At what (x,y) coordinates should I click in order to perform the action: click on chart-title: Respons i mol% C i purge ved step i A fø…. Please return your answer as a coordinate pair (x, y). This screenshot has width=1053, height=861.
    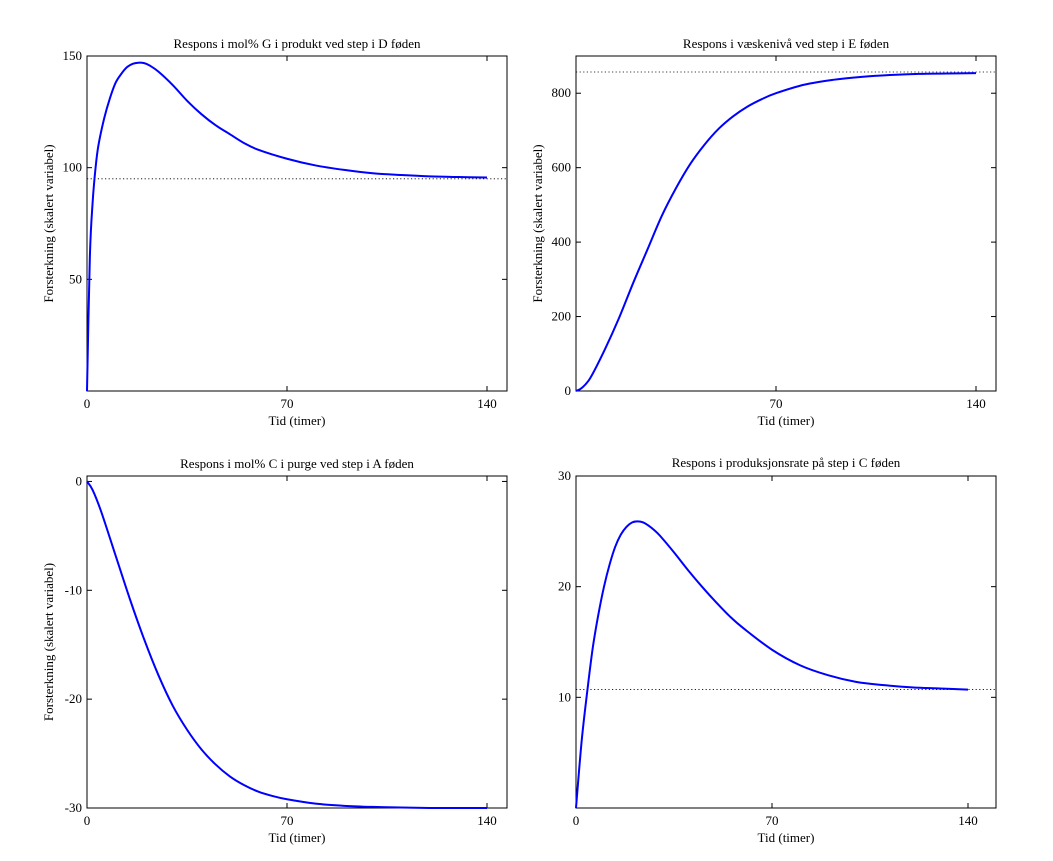
    Looking at the image, I should click on (297, 463).